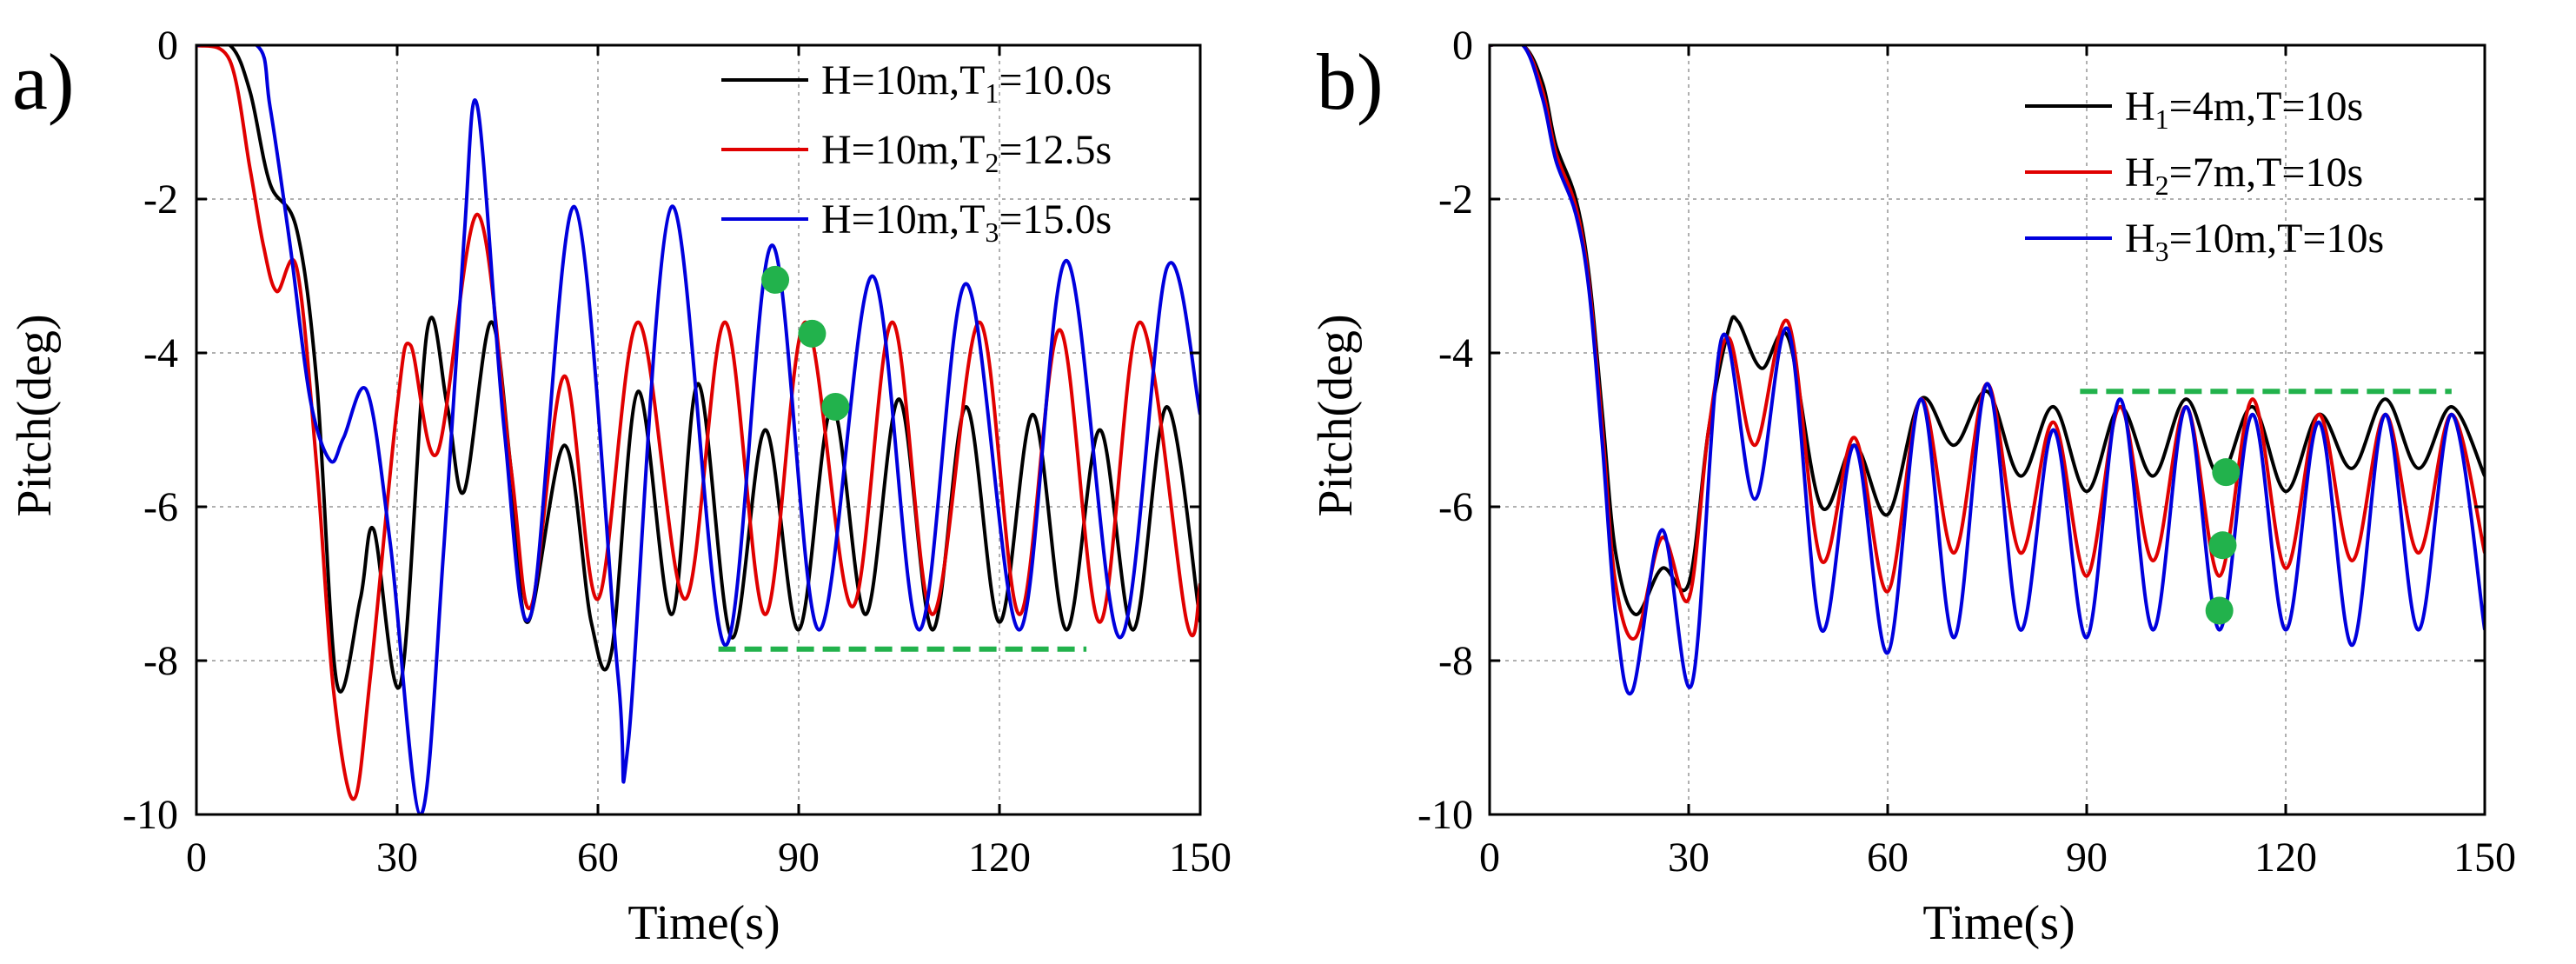 The height and width of the screenshot is (964, 2576). What do you see at coordinates (1462, 46) in the screenshot?
I see `panel-b-ytick: 0` at bounding box center [1462, 46].